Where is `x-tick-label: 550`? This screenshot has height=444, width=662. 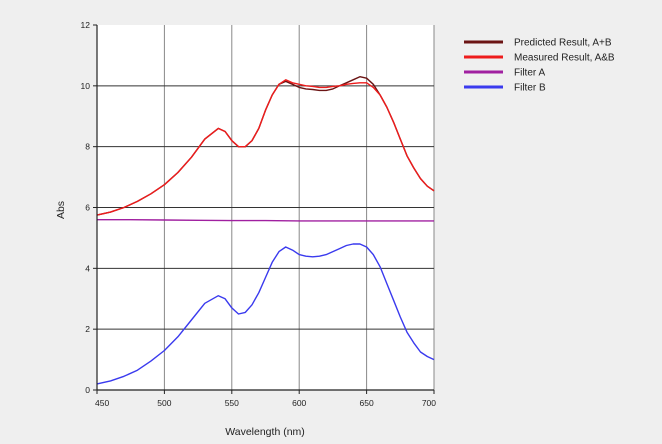 x-tick-label: 550 is located at coordinates (232, 403).